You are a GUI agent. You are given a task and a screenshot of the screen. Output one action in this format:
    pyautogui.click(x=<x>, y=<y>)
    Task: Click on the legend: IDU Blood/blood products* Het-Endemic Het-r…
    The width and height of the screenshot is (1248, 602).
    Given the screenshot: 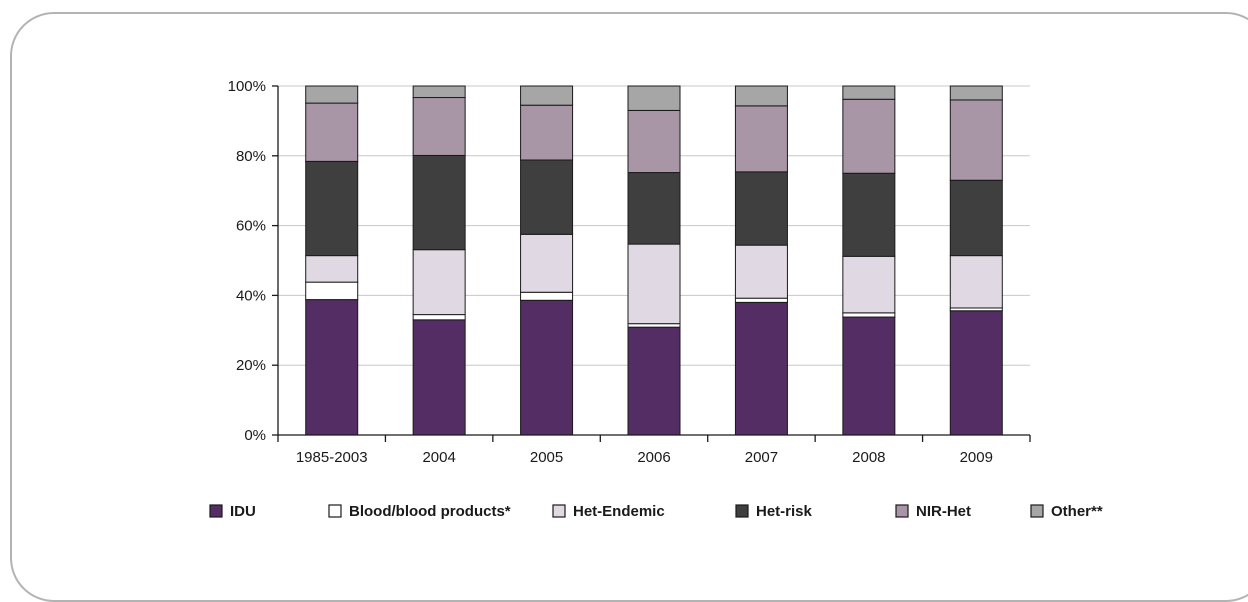 What is the action you would take?
    pyautogui.click(x=656, y=511)
    